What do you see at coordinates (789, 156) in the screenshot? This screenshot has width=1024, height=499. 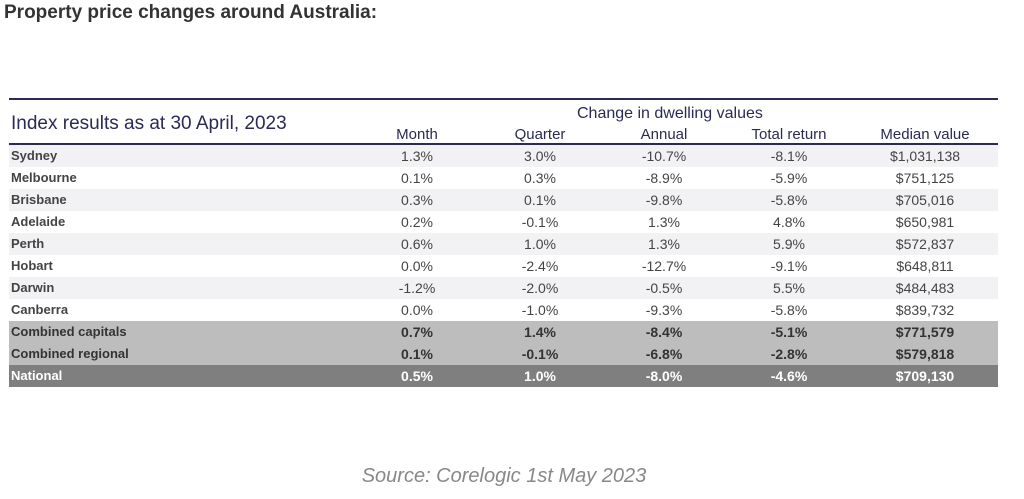 I see `cell-value: -8.1%` at bounding box center [789, 156].